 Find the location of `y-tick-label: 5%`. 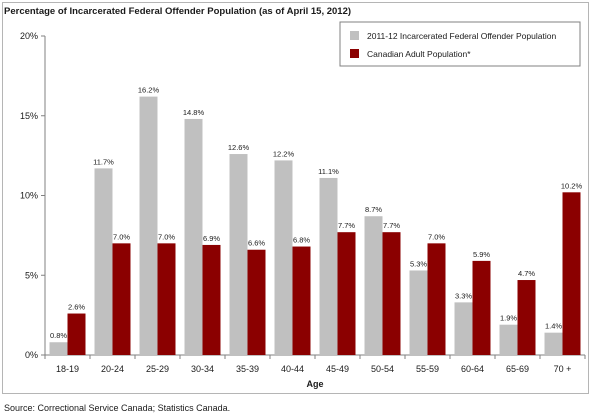

y-tick-label: 5% is located at coordinates (31, 275).